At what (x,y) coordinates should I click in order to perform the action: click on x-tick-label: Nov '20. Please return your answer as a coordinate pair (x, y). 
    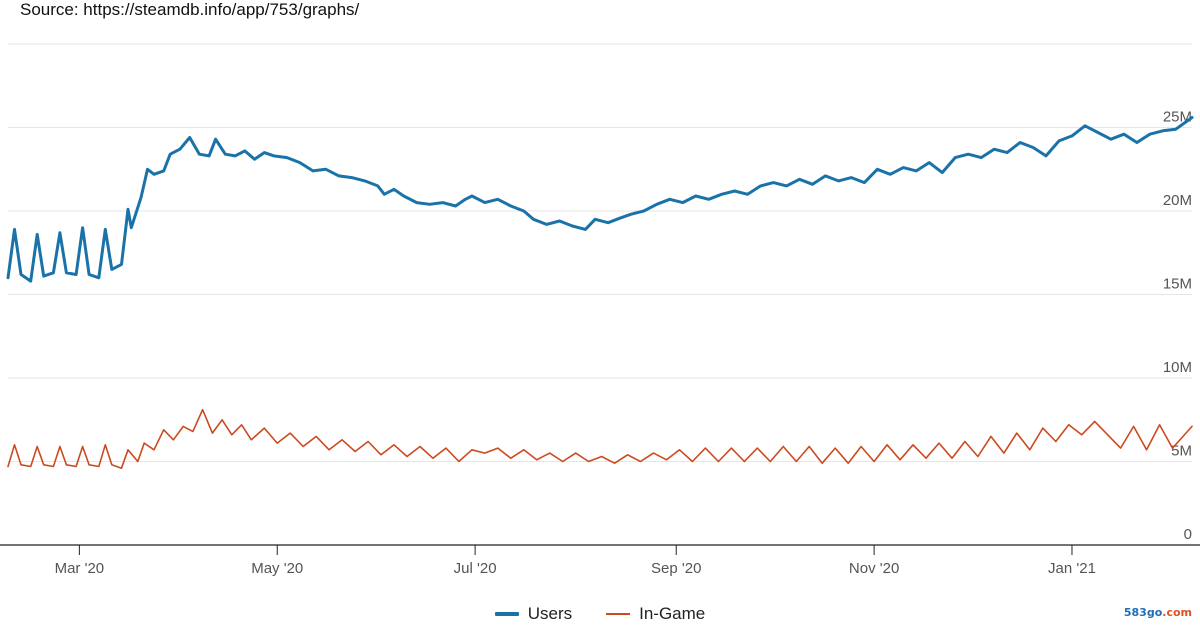
    Looking at the image, I should click on (874, 568).